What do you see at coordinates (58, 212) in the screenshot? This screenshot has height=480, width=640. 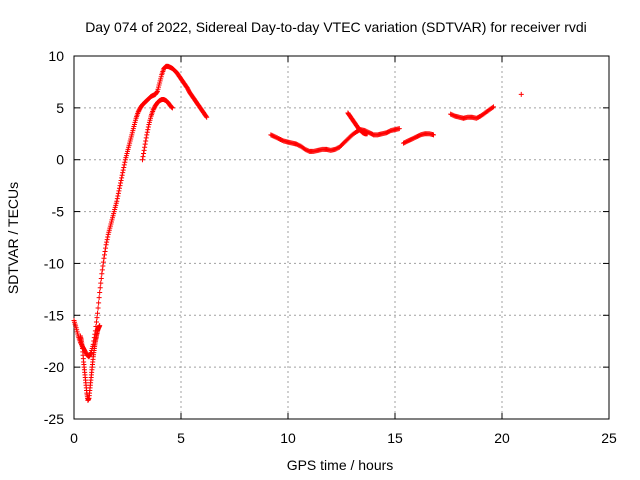 I see `y-tick-label: -5` at bounding box center [58, 212].